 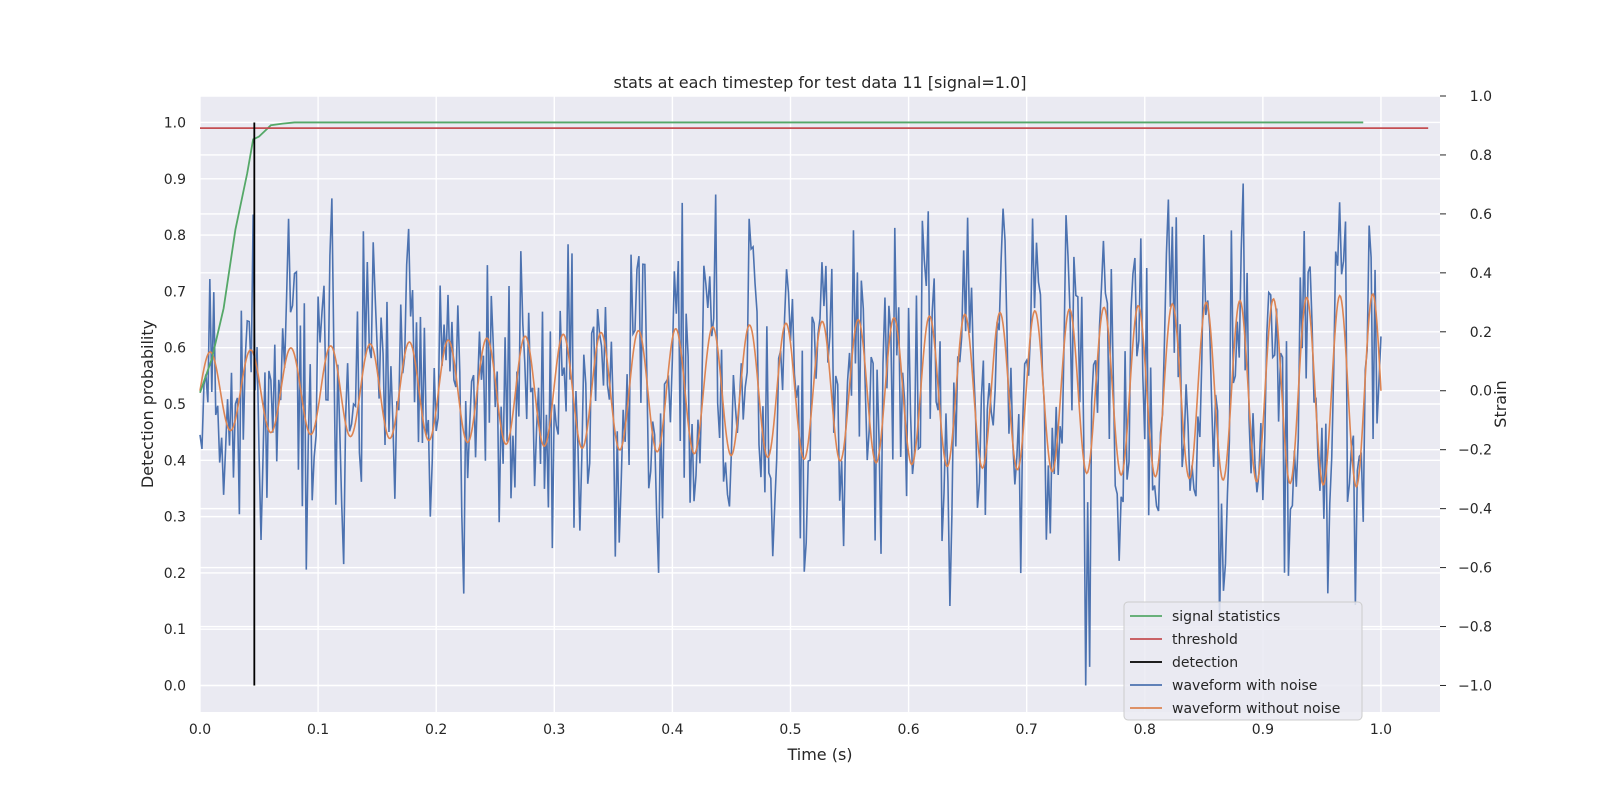 I want to click on x-axis-label: Time (s), so click(x=819, y=754).